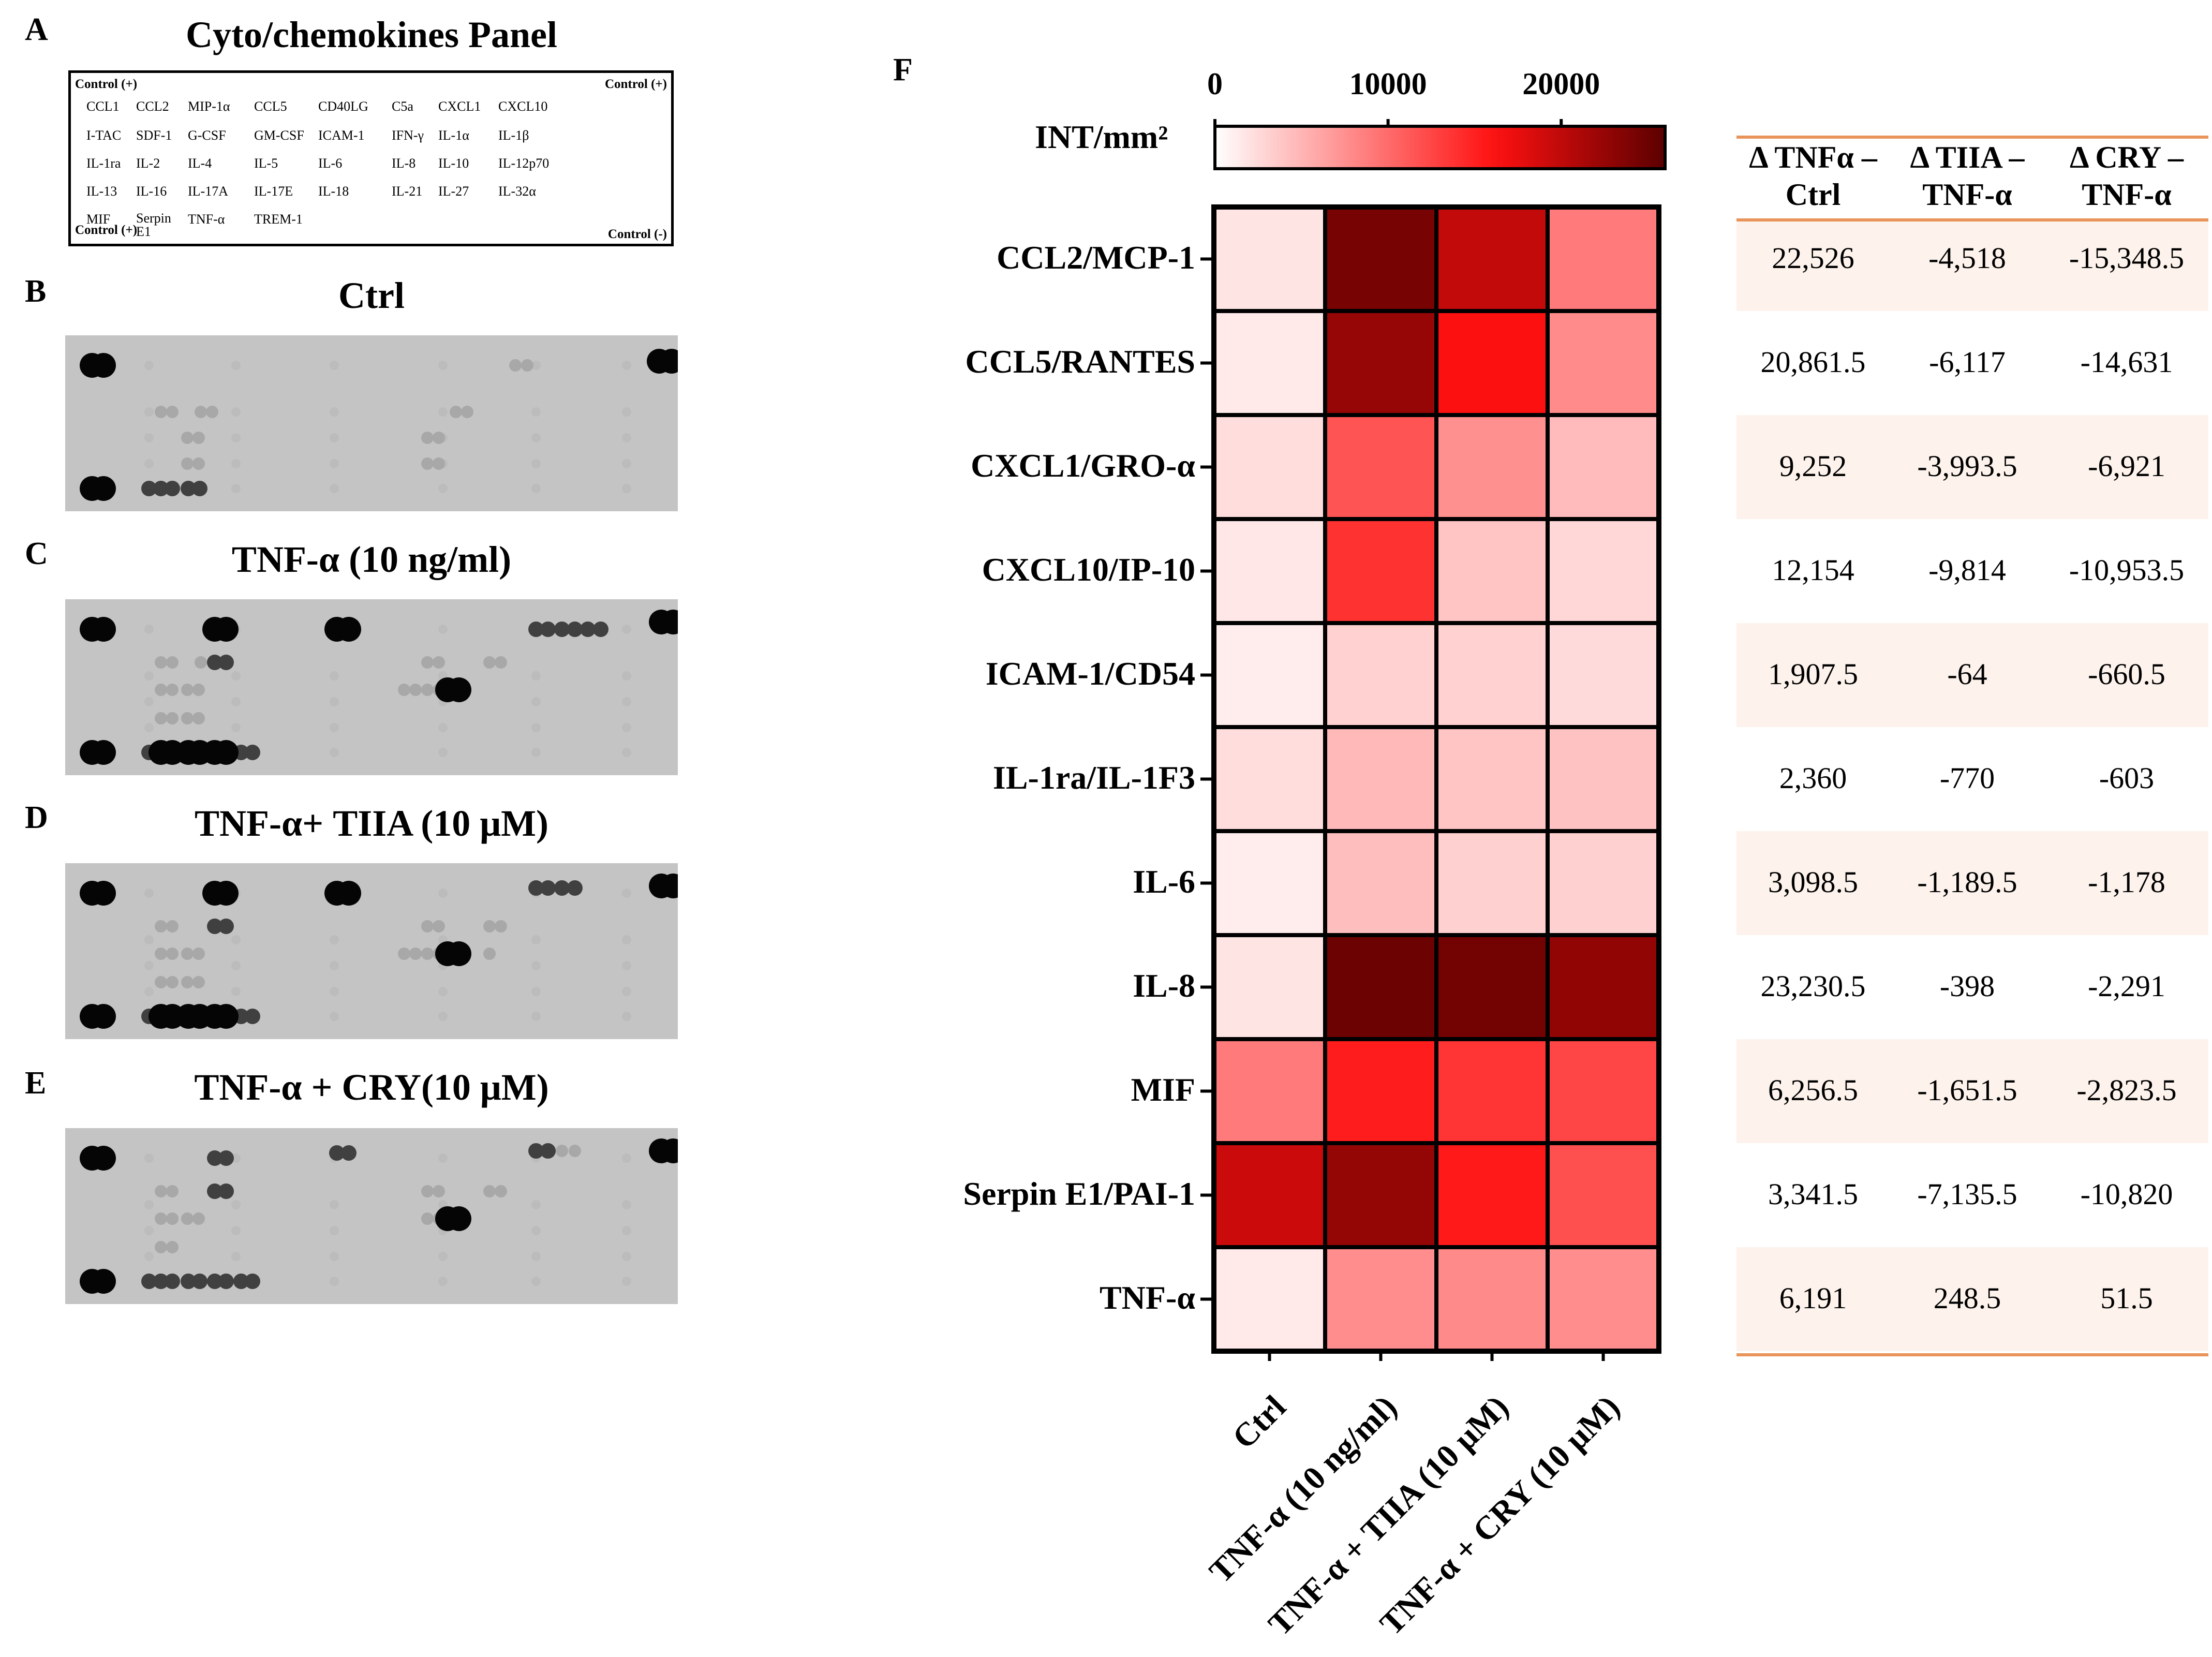  I want to click on row-label: IL-6, so click(1164, 881).